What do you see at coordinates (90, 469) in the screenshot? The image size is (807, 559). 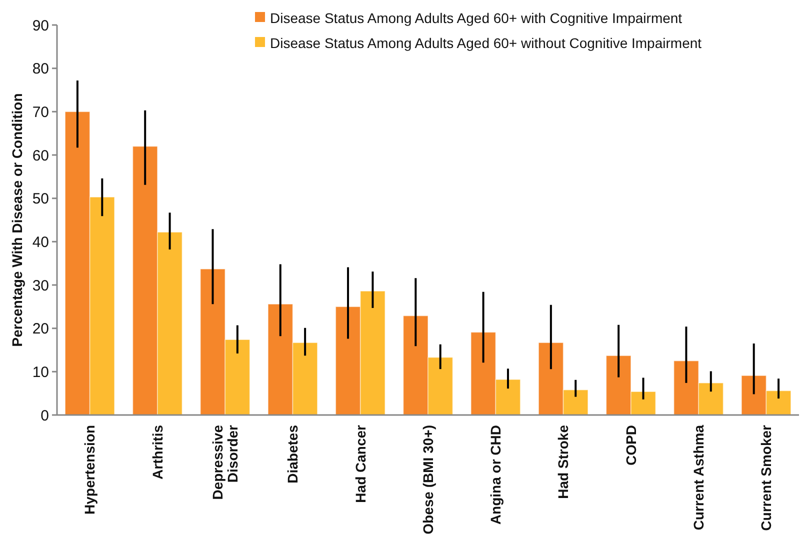 I see `x-tick-label: Hypertension` at bounding box center [90, 469].